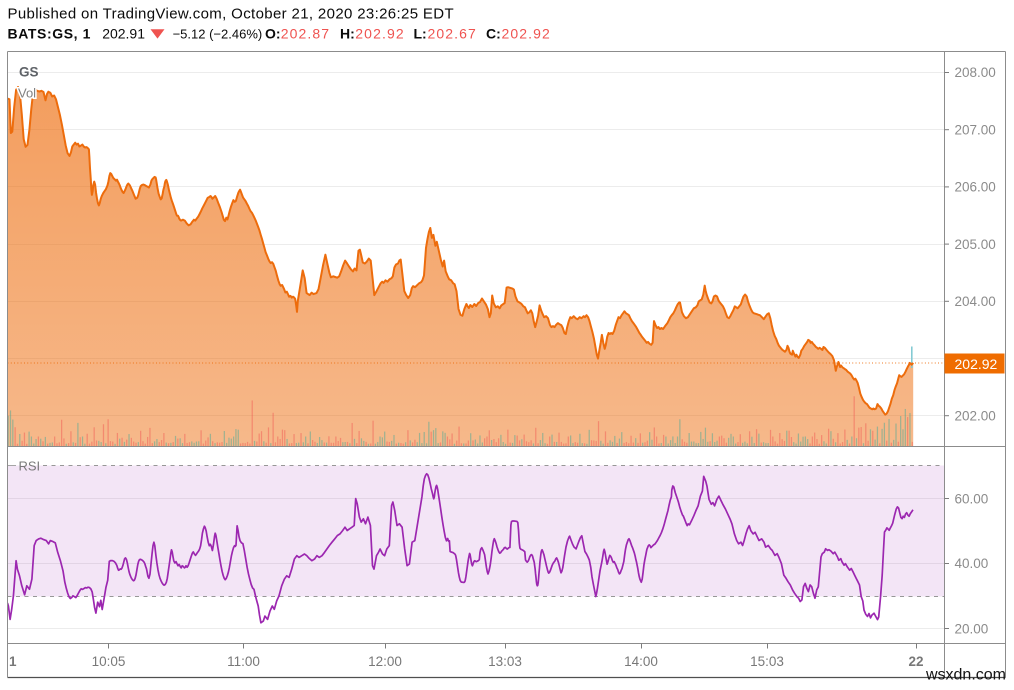  Describe the element at coordinates (975, 187) in the screenshot. I see `svg-text: 206.00` at that location.